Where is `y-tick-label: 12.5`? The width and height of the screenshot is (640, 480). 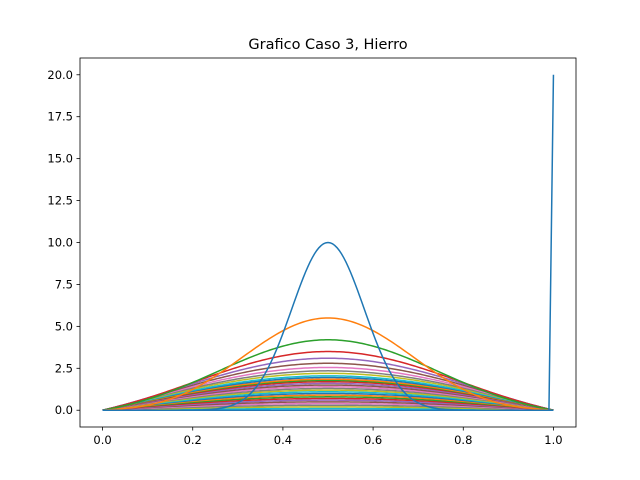 y-tick-label: 12.5 is located at coordinates (60, 201).